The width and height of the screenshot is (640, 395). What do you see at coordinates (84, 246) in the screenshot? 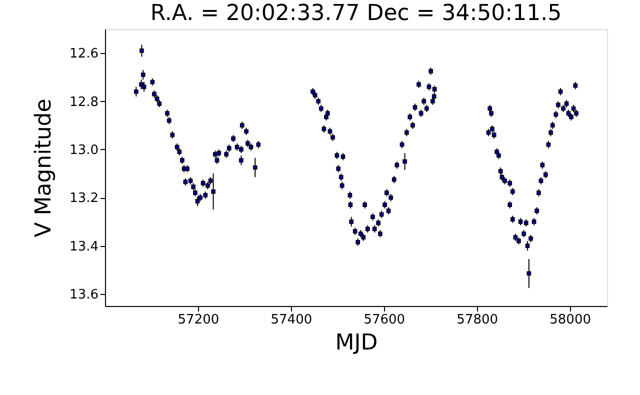
I see `y-tick-label: 13.4` at bounding box center [84, 246].